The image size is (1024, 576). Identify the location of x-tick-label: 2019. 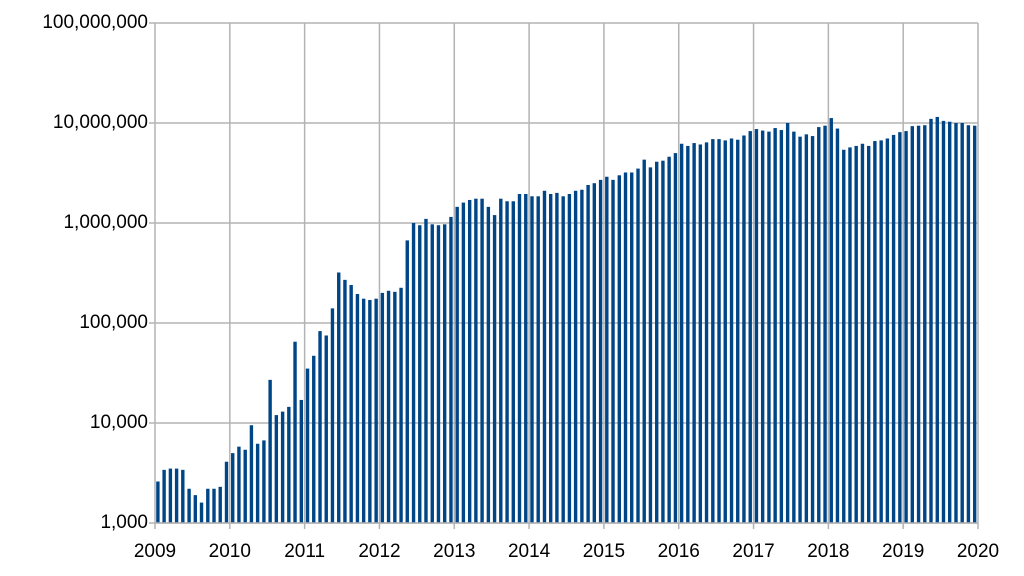
(903, 551).